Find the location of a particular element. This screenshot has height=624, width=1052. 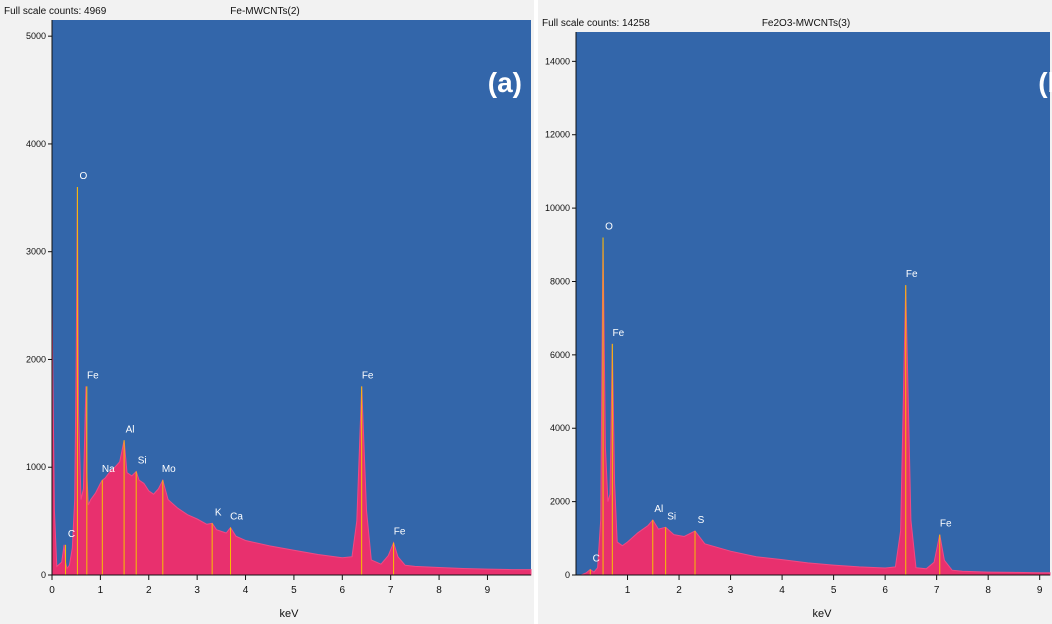

chart-b-x-tick-label-6: 7 is located at coordinates (937, 590).